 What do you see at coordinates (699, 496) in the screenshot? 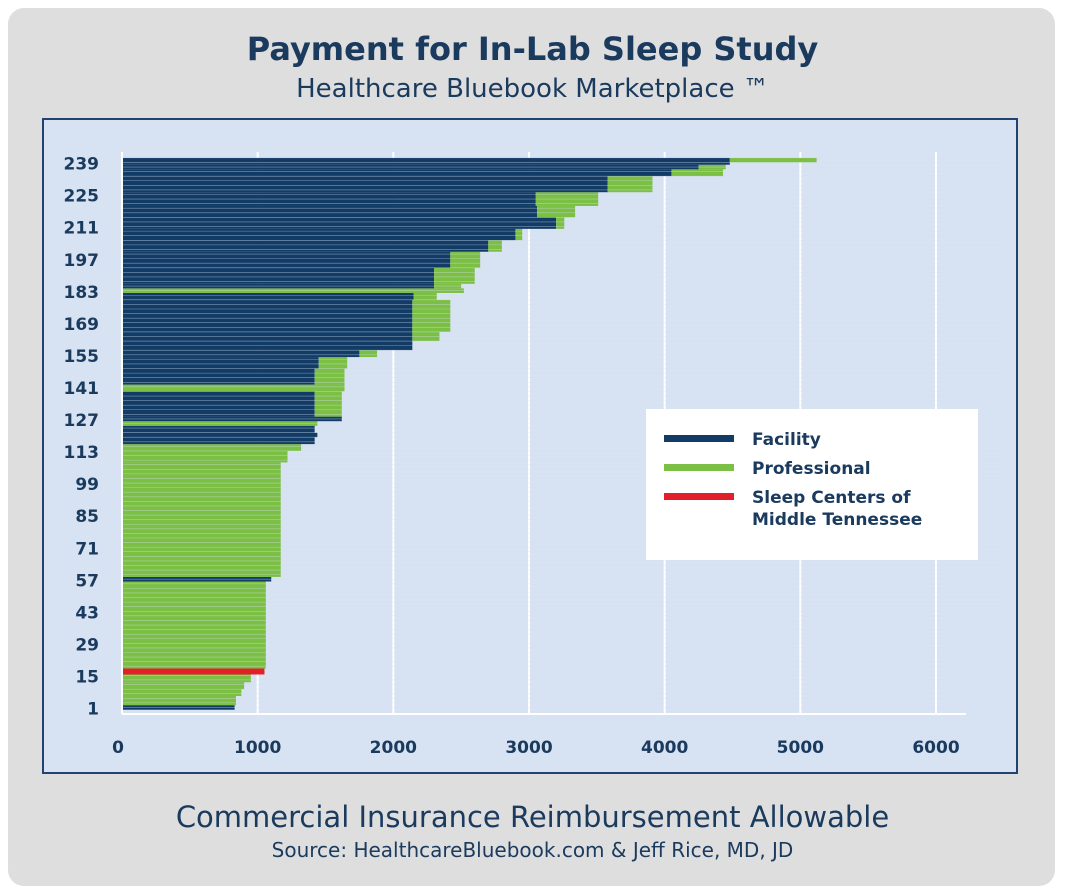
I see `legend-swatch-sleep-centers` at bounding box center [699, 496].